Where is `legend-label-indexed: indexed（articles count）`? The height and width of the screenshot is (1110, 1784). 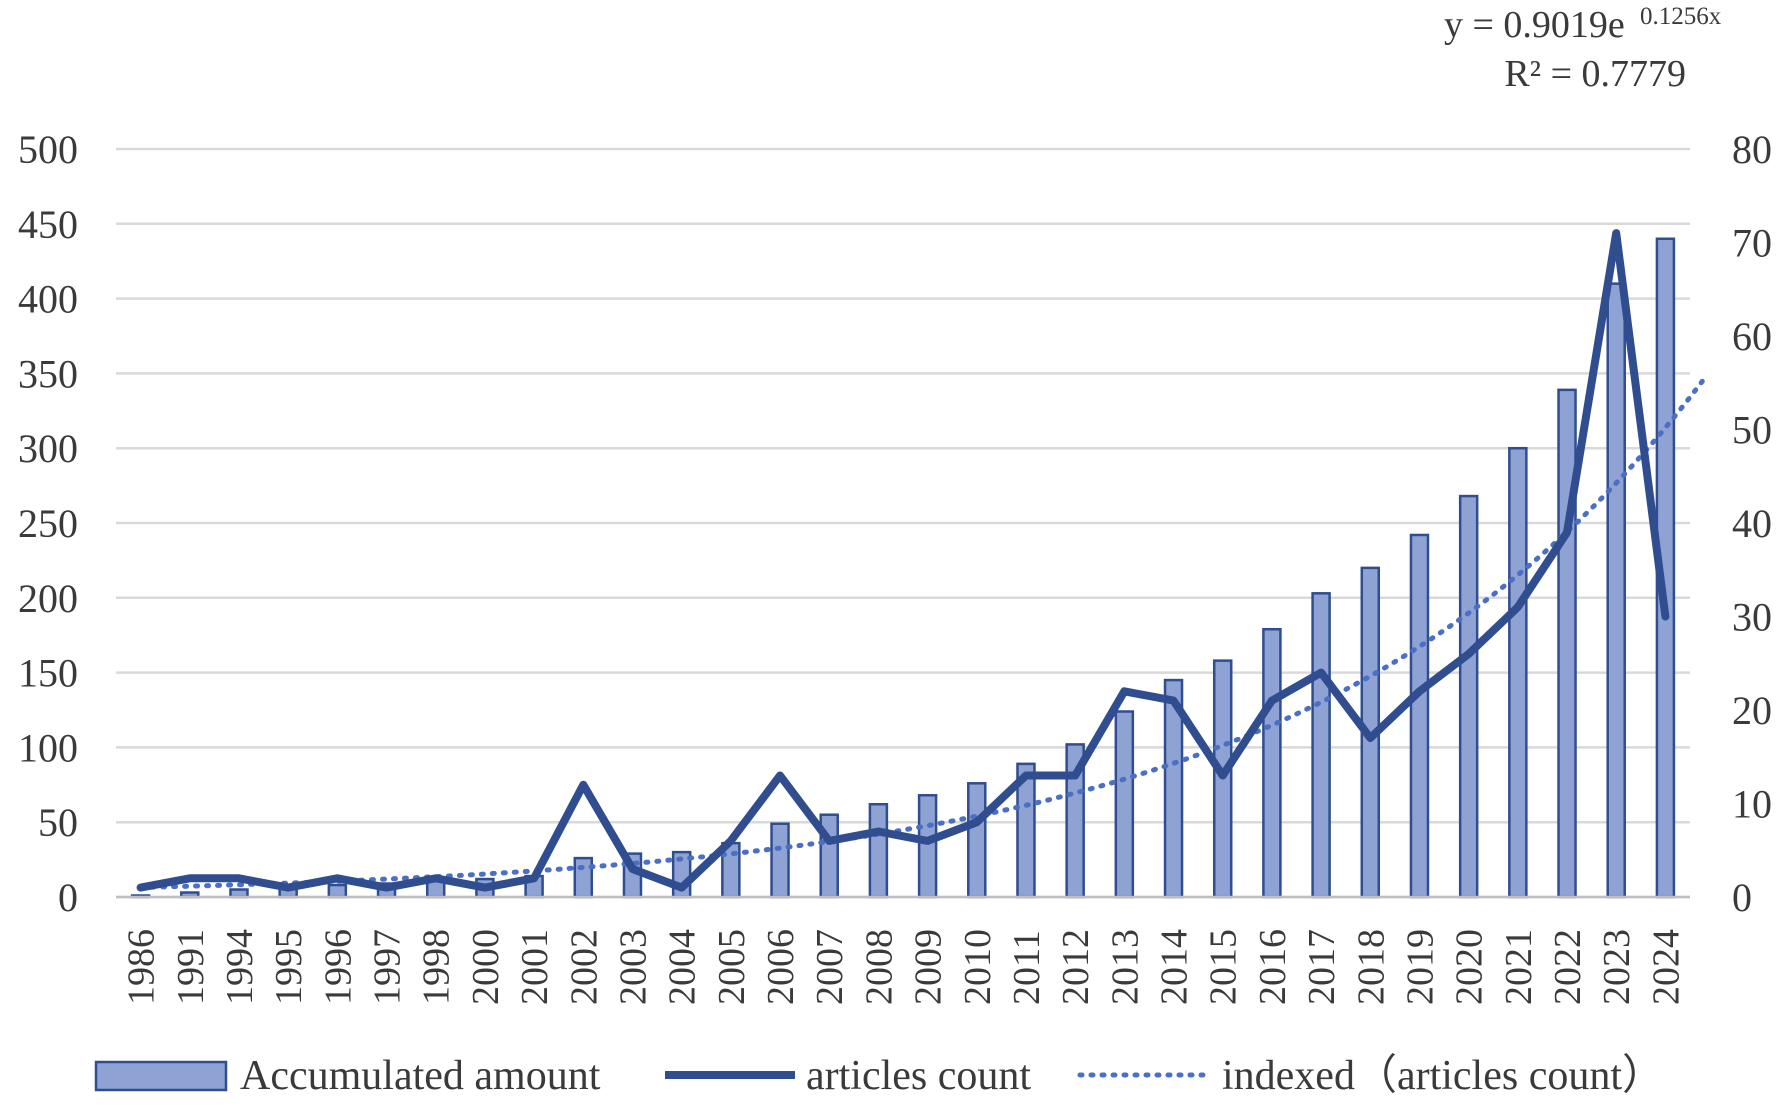
legend-label-indexed: indexed（articles count） is located at coordinates (1443, 1076).